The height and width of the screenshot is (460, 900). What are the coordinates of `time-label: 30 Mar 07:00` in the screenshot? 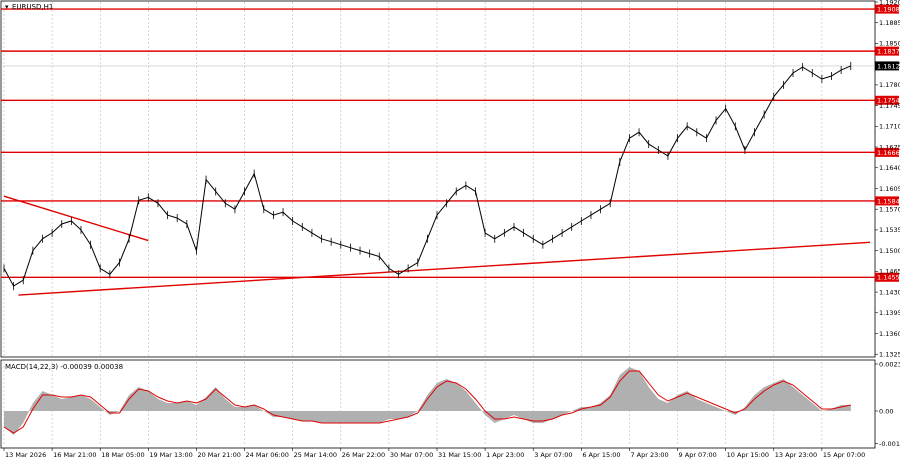 It's located at (411, 455).